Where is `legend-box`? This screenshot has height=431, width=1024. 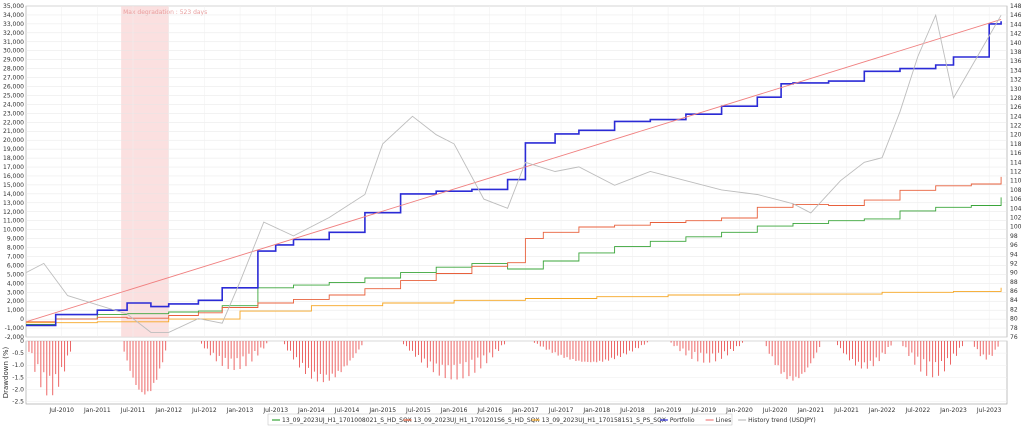 legend-box is located at coordinates (500, 419).